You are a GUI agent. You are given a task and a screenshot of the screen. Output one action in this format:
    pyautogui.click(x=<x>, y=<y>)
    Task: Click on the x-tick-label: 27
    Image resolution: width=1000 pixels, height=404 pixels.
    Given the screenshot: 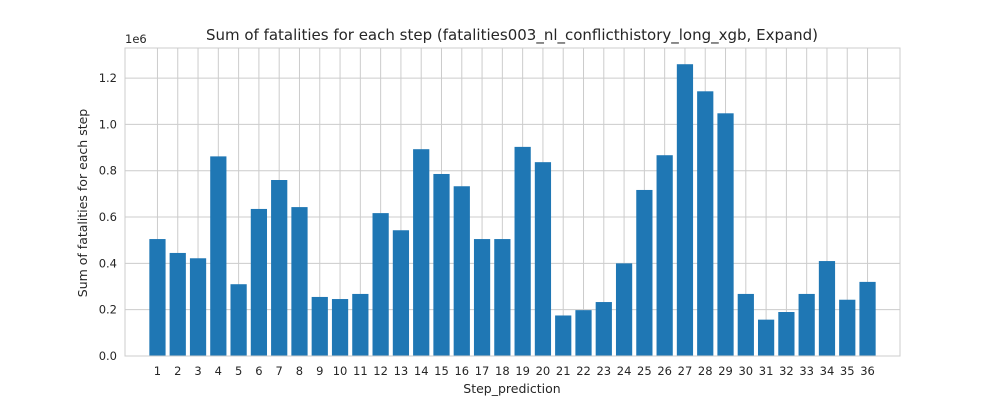 What is the action you would take?
    pyautogui.click(x=685, y=371)
    